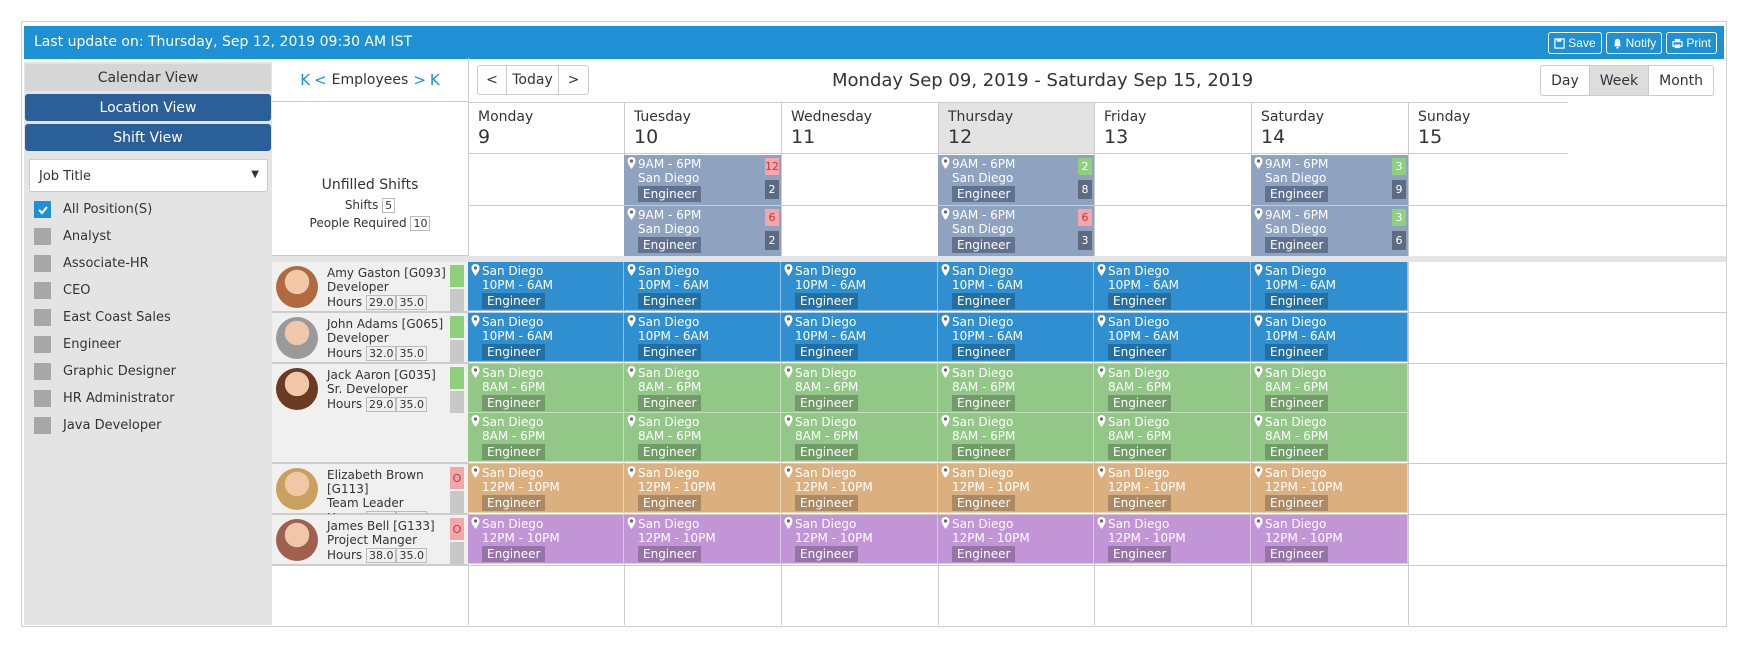 The height and width of the screenshot is (650, 1750). What do you see at coordinates (386, 273) in the screenshot?
I see `employee-name: Amy Gaston [G093]` at bounding box center [386, 273].